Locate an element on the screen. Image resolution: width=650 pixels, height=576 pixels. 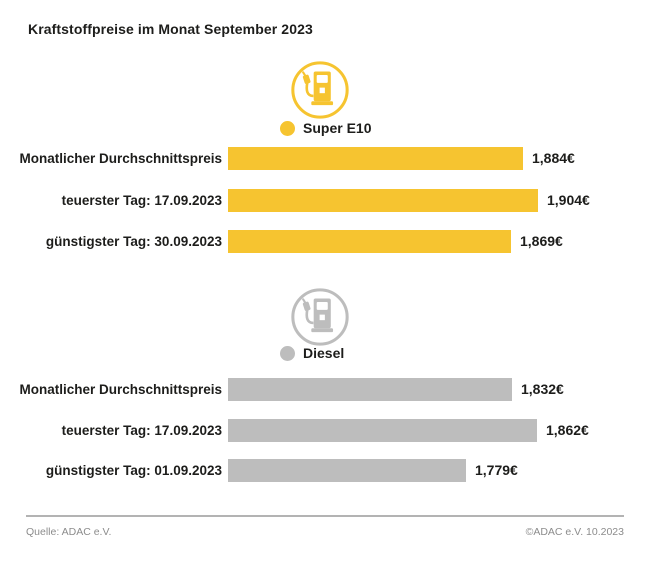
bar-value-label: 1,884€ is located at coordinates (553, 158).